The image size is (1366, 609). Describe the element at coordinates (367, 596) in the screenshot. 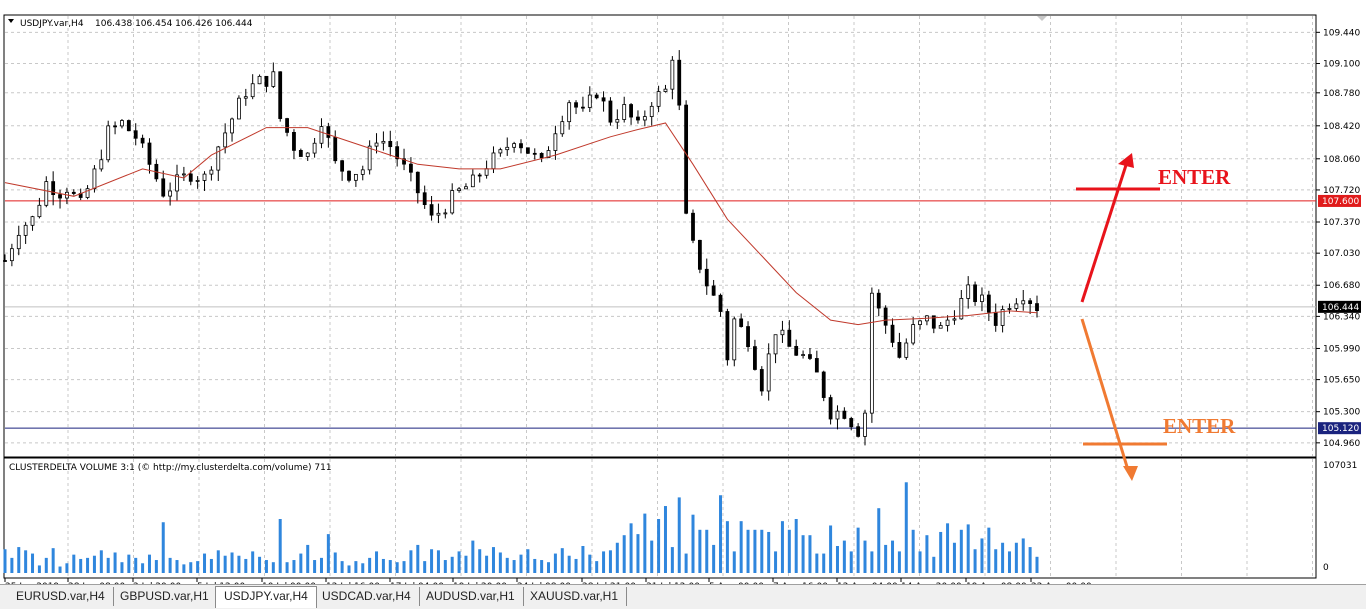

I see `tab-usdcad: USDCAD.var,H4` at that location.